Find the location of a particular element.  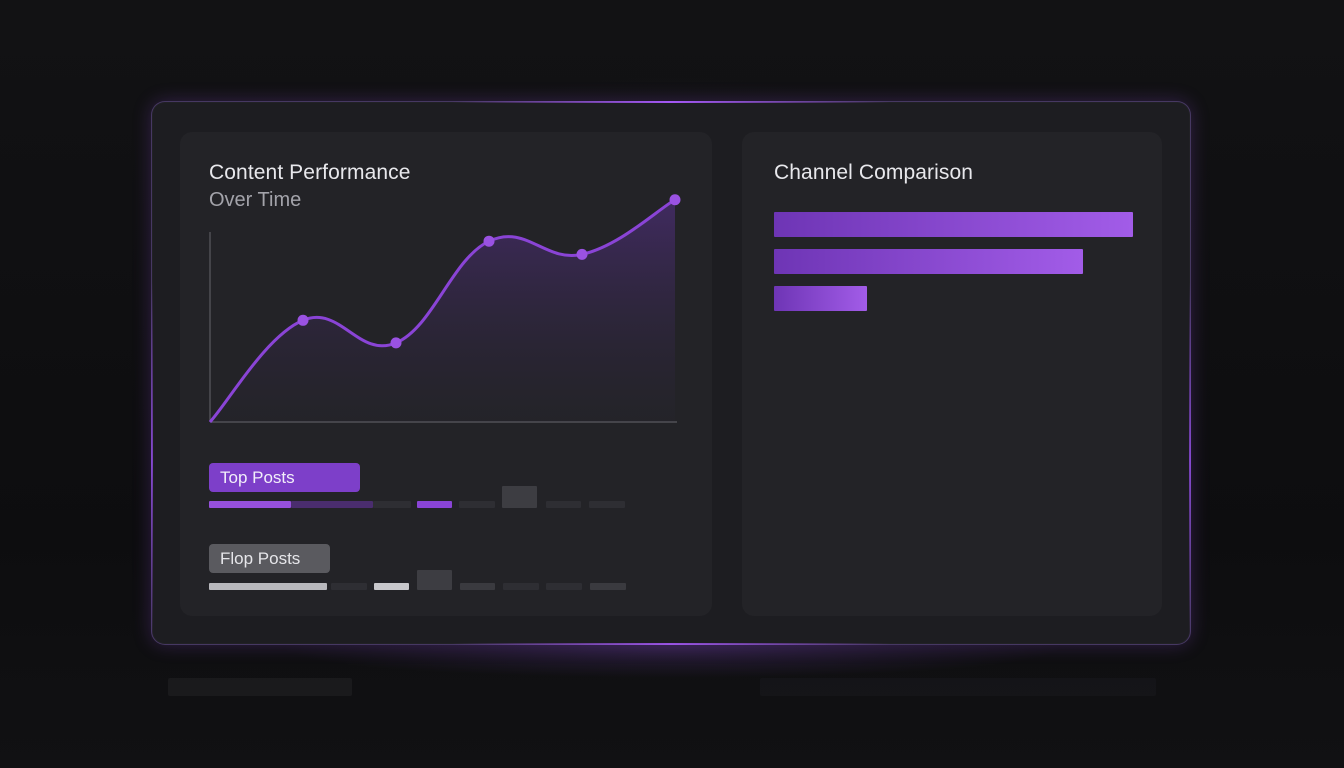

flop-posts-strip is located at coordinates (419, 580).